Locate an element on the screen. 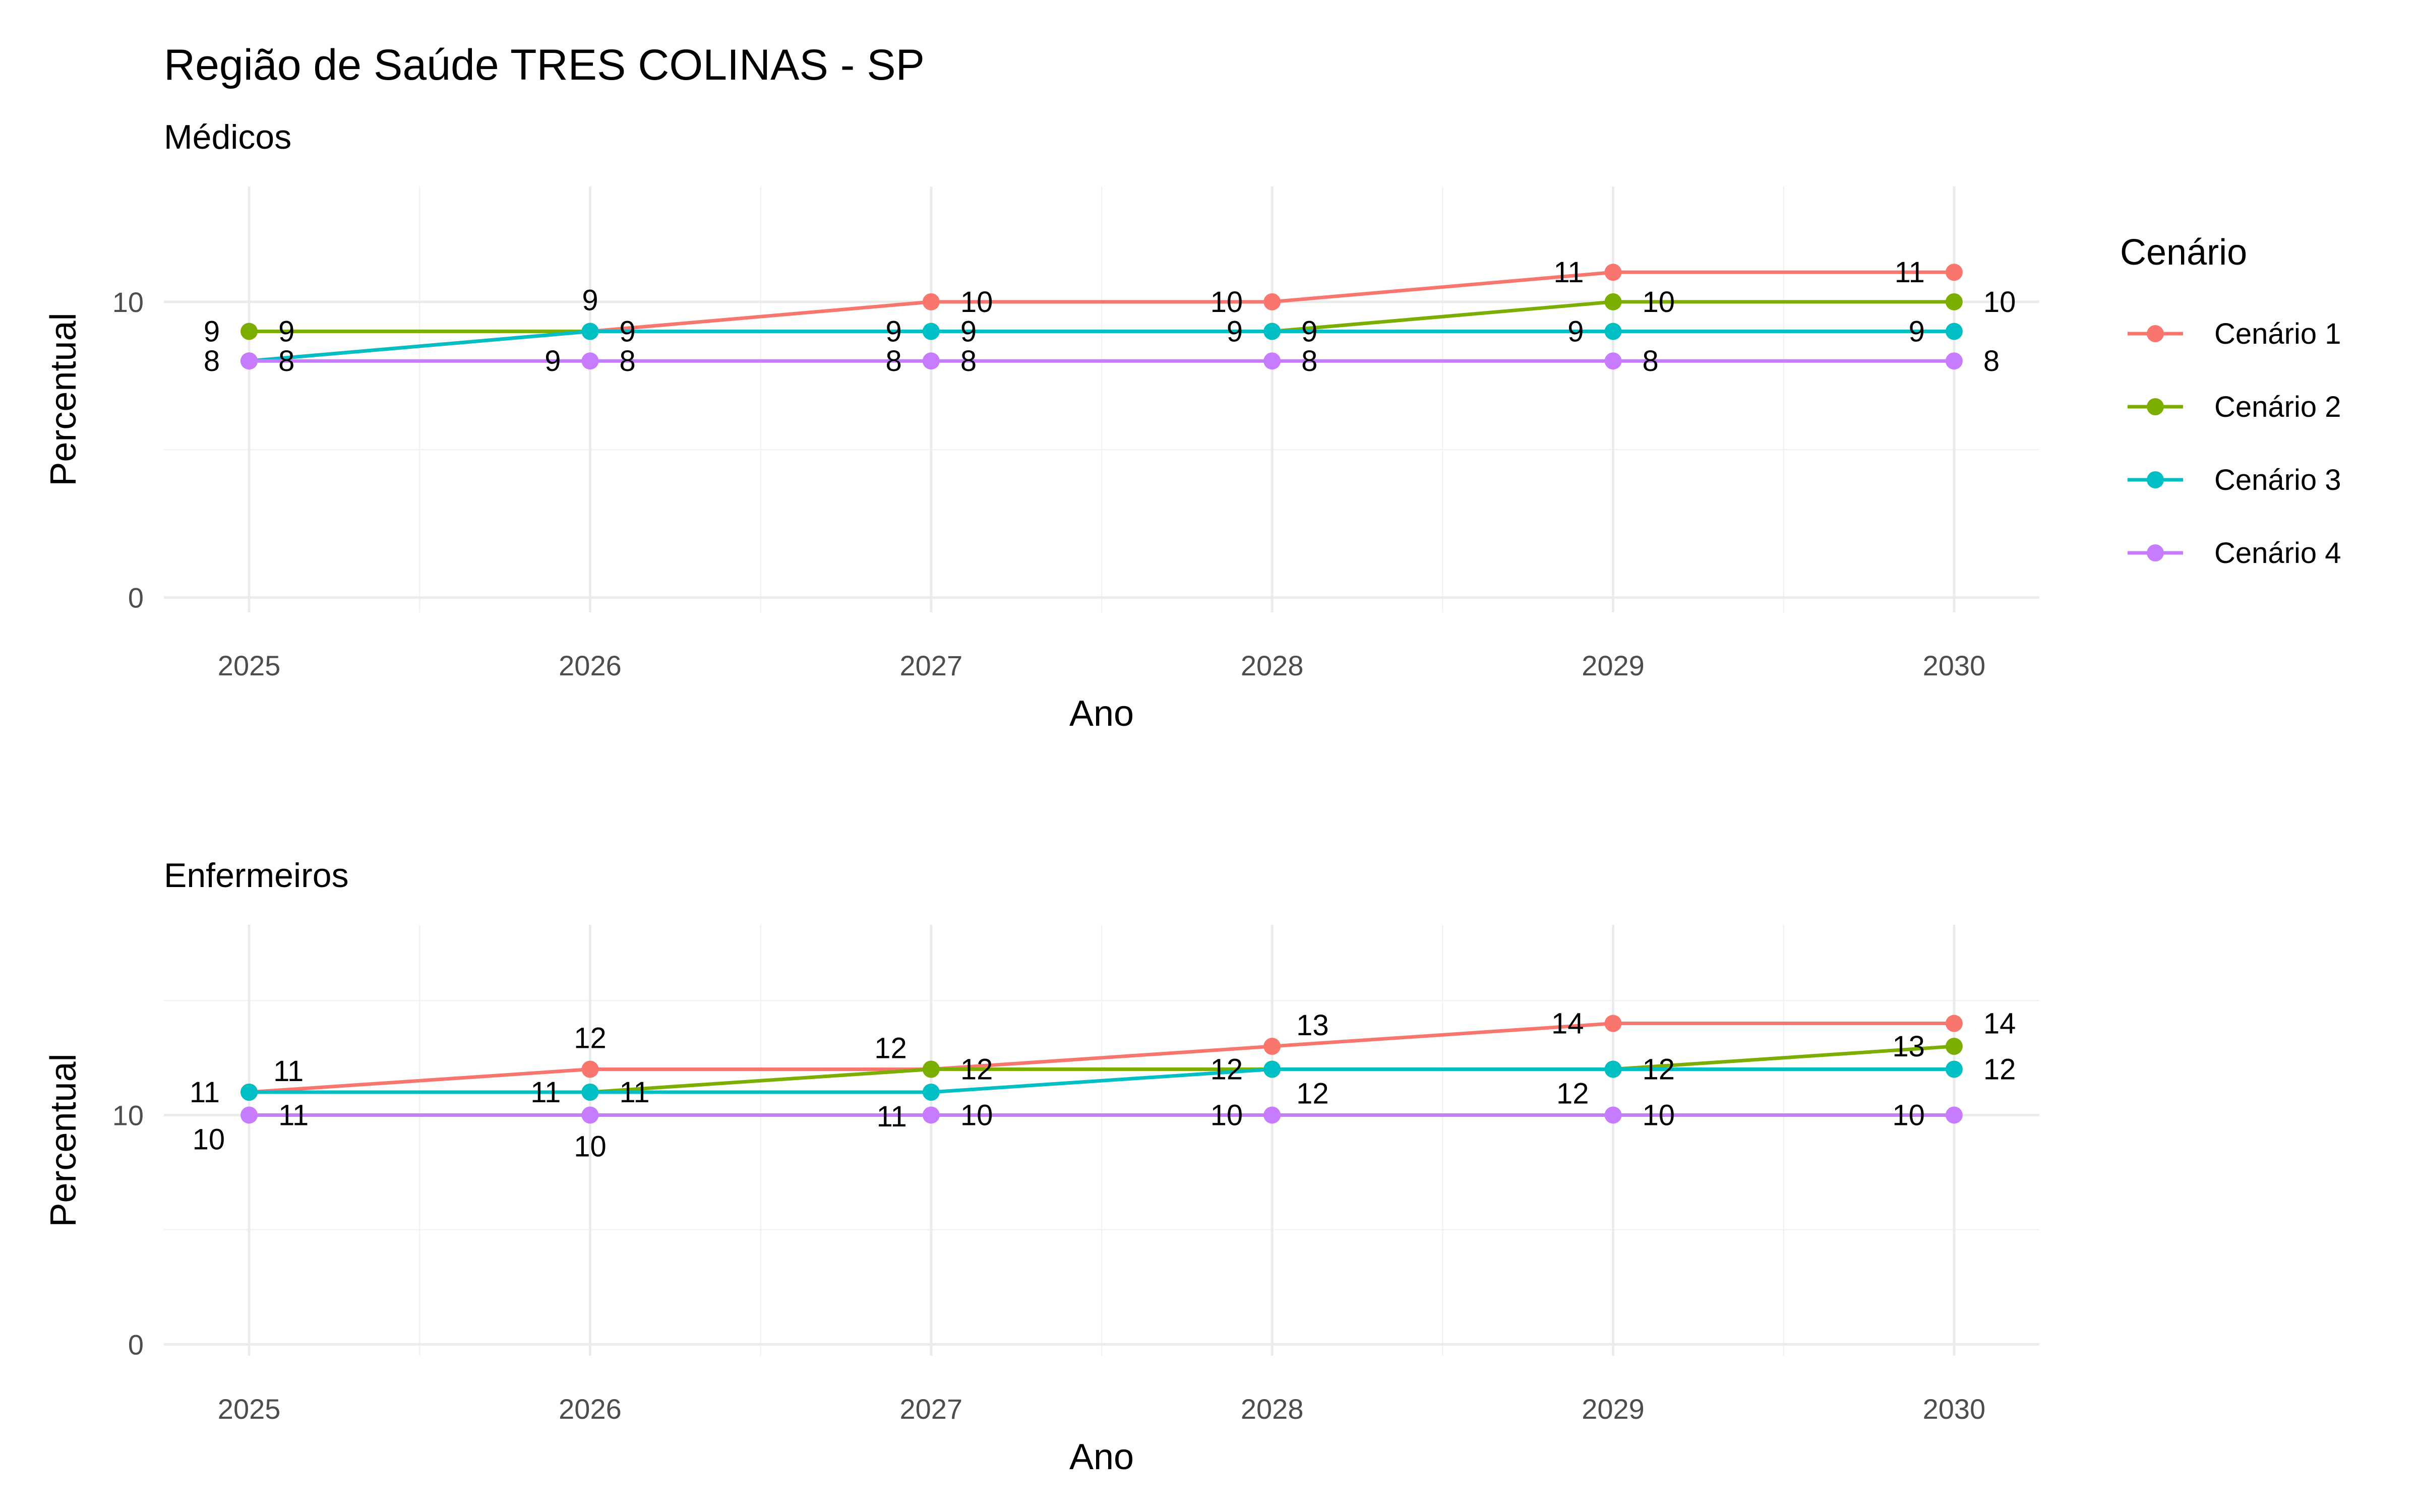 This screenshot has width=2420, height=1512. legend-label: Cenário 1 is located at coordinates (2277, 334).